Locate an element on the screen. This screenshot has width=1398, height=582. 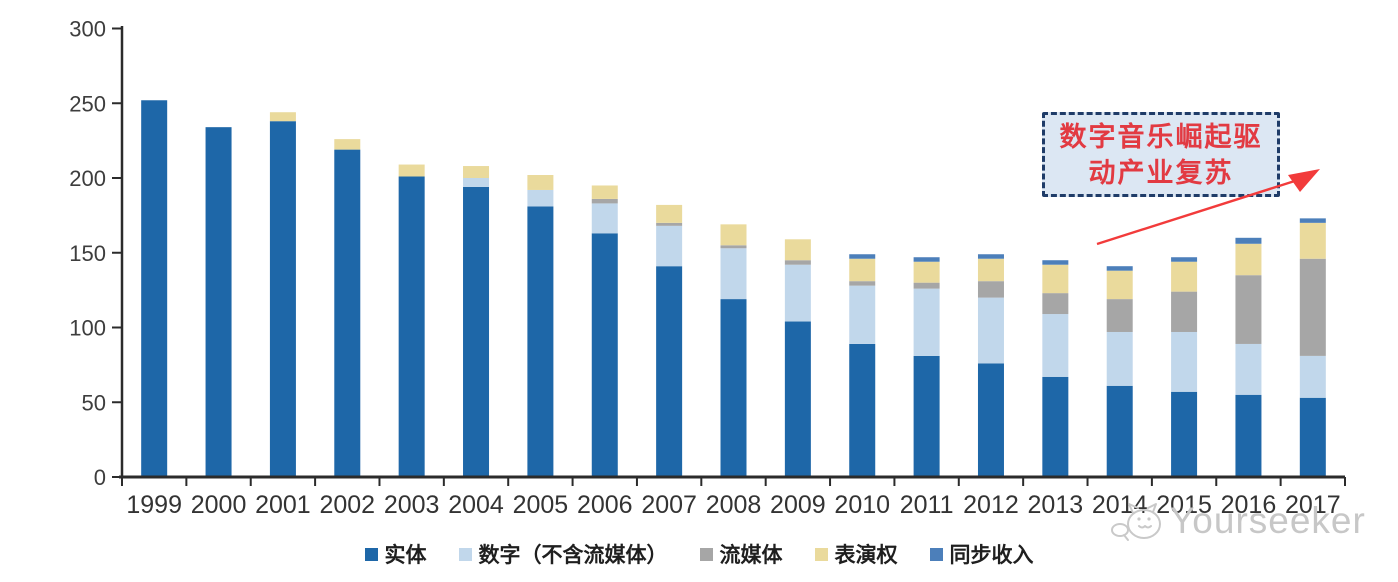
y-tick-label: 300 is located at coordinates (87, 29).